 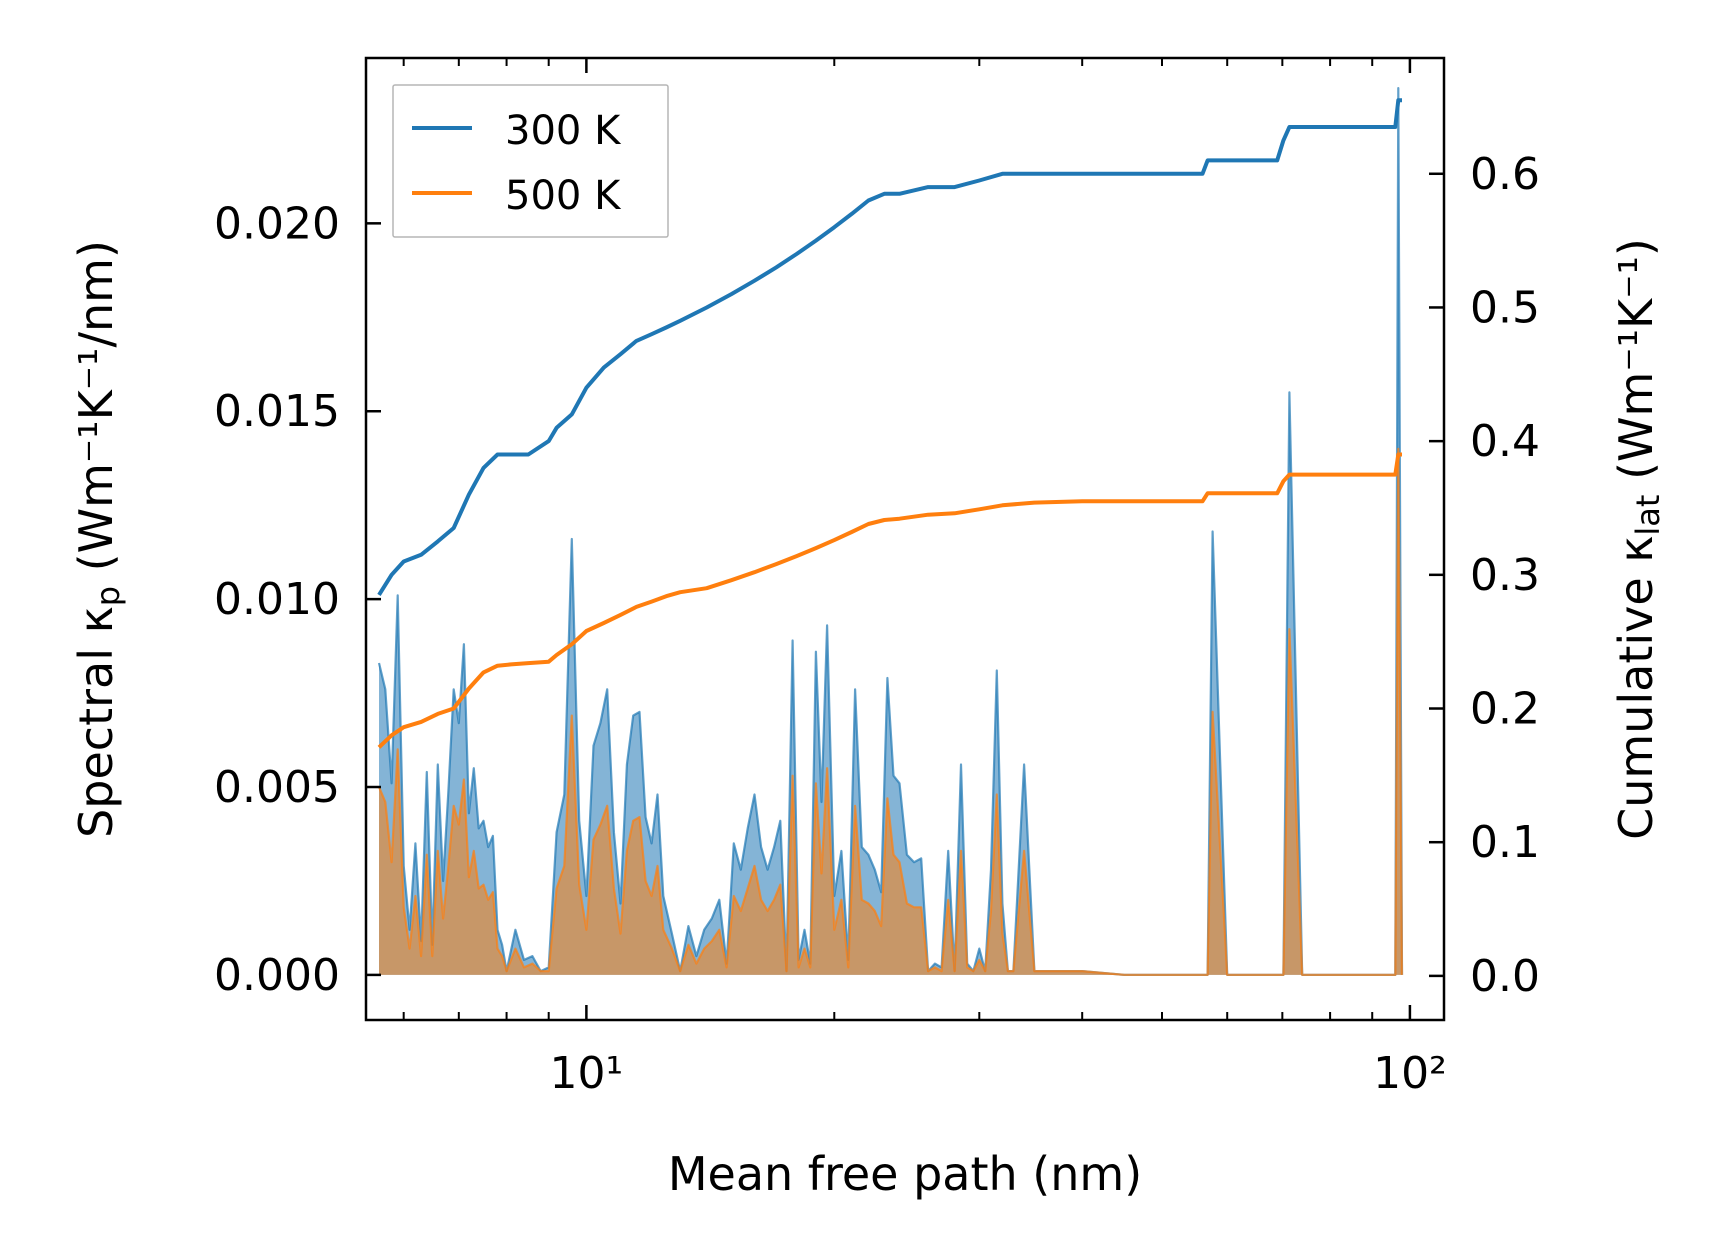 I want to click on x-tick-label-1: 10², so click(x=1410, y=1073).